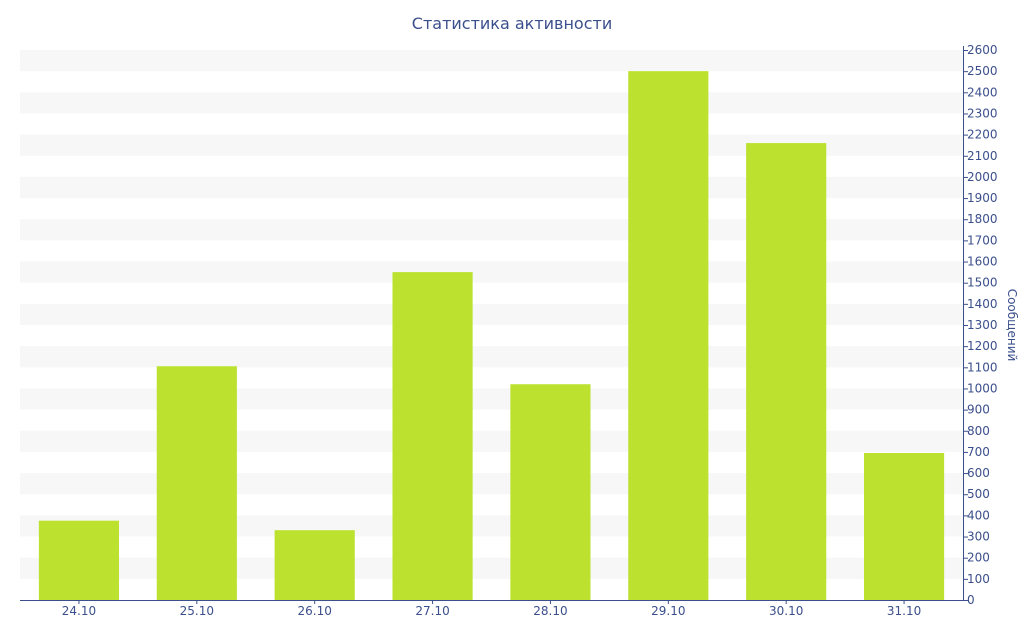 The width and height of the screenshot is (1024, 640). What do you see at coordinates (314, 565) in the screenshot?
I see `bar-26.10` at bounding box center [314, 565].